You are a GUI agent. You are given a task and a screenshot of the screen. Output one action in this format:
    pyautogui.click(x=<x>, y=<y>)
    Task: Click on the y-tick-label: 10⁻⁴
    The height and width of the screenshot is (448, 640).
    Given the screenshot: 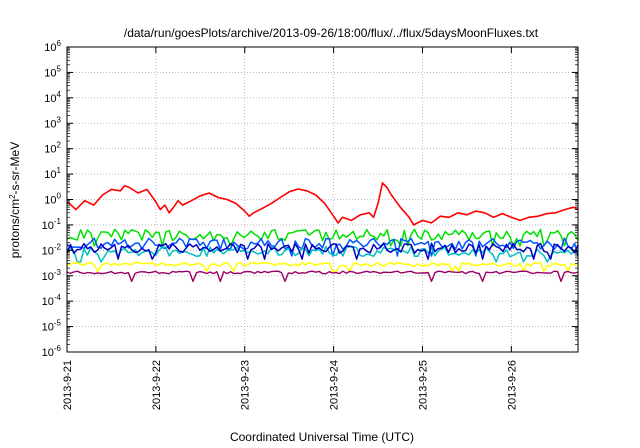 What is the action you would take?
    pyautogui.click(x=52, y=300)
    